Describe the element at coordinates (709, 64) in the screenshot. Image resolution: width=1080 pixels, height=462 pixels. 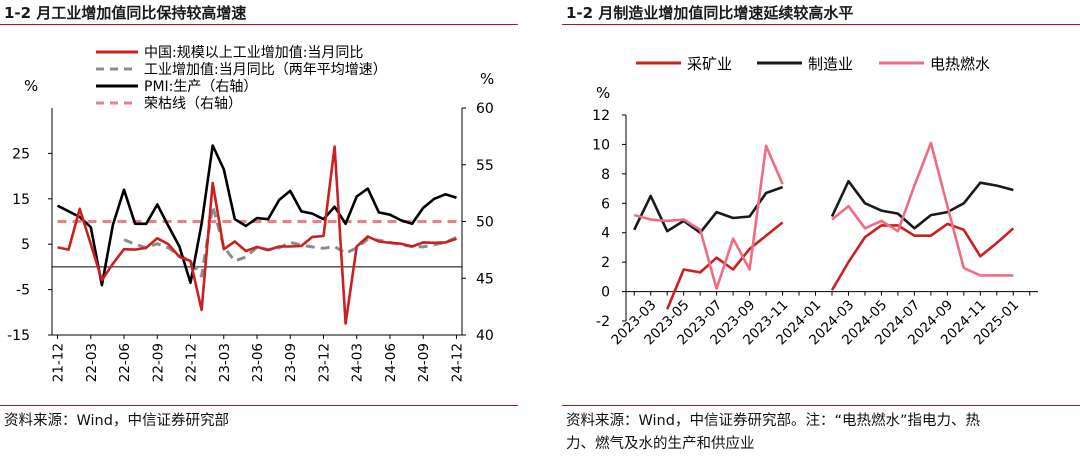
I see `legend-label-mining: 采矿业` at that location.